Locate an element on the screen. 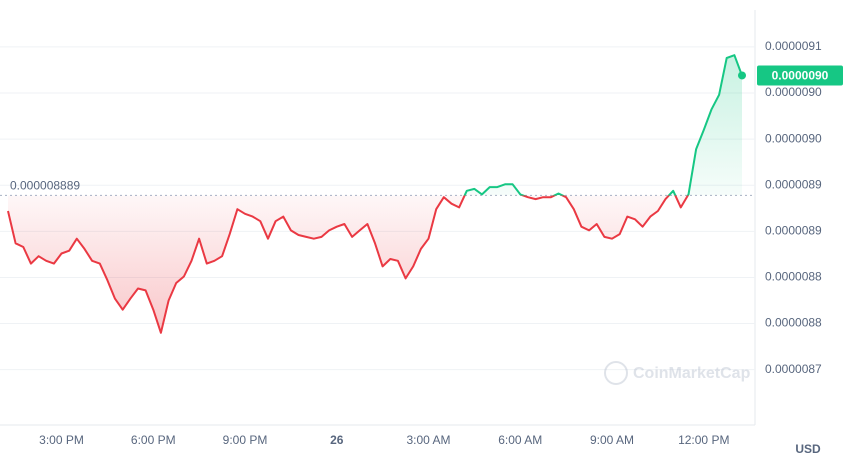 This screenshot has height=467, width=850. y-tick-label: 0.0000091 is located at coordinates (793, 46).